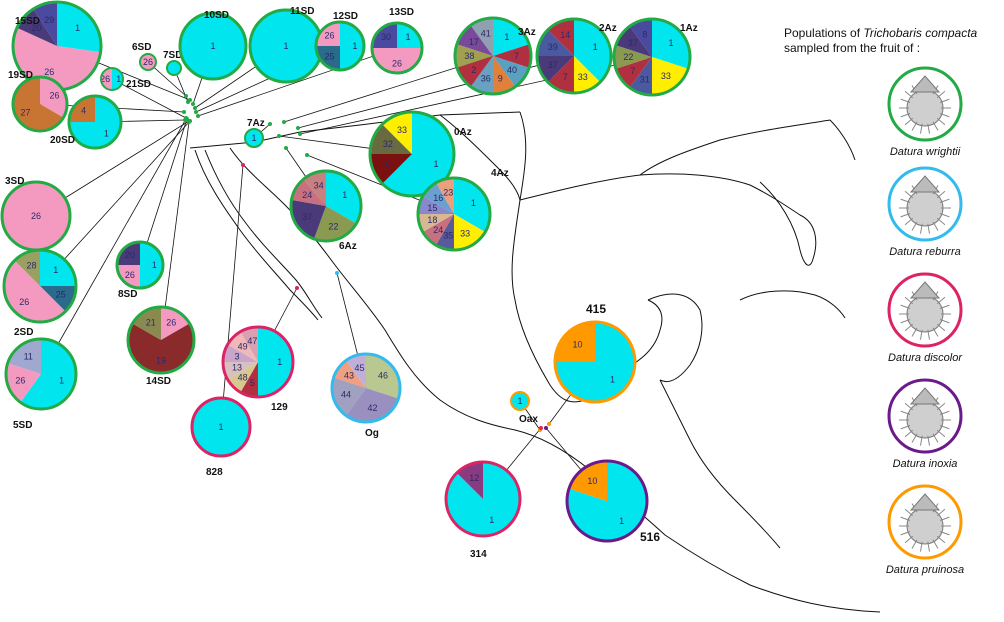  I want to click on slice-label-1Az-5: 37, so click(633, 43).